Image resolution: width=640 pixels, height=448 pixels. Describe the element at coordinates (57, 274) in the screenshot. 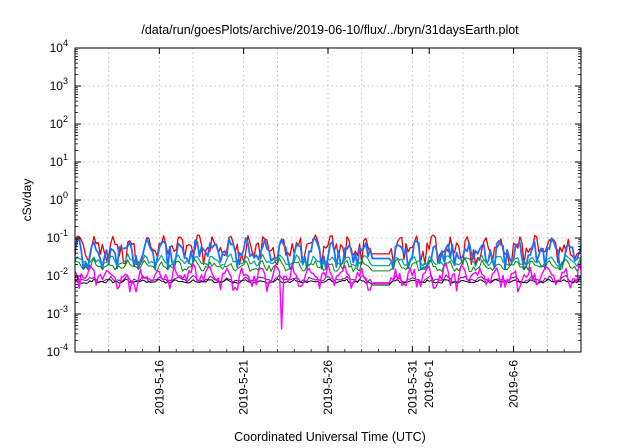

I see `y-tick-label: 10⁻²` at that location.